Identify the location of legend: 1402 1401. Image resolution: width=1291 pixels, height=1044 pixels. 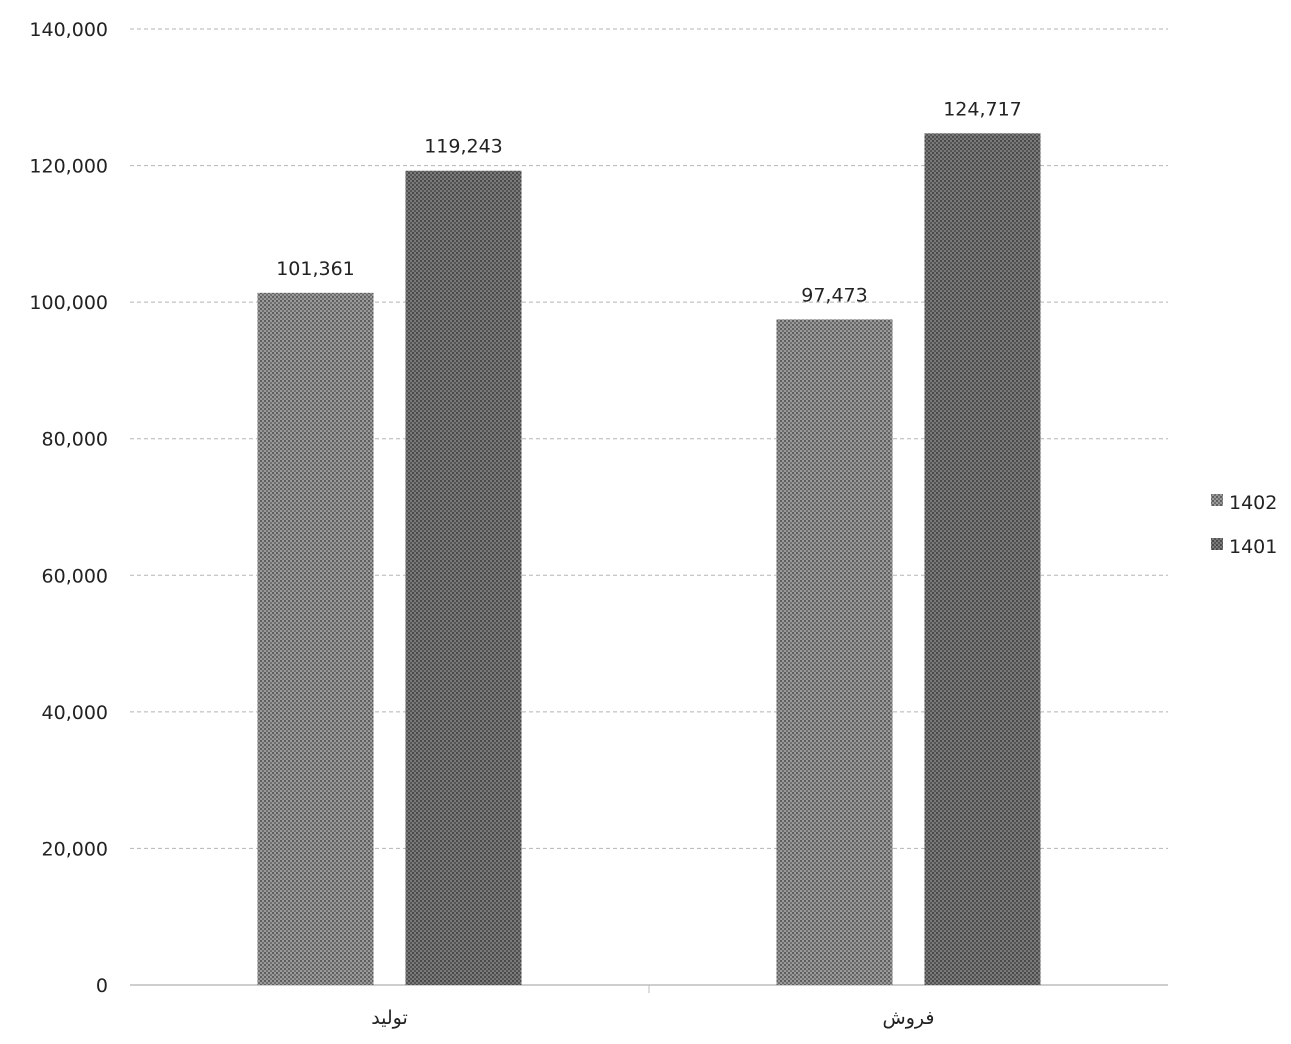
(1244, 525).